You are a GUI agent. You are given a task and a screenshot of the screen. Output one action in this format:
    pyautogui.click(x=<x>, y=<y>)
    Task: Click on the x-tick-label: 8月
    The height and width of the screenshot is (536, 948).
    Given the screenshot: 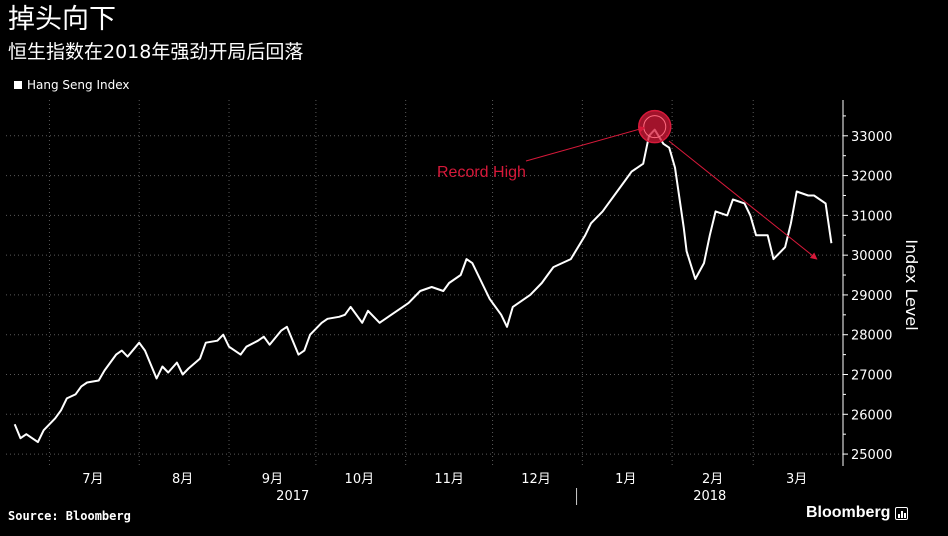 What is the action you would take?
    pyautogui.click(x=182, y=479)
    